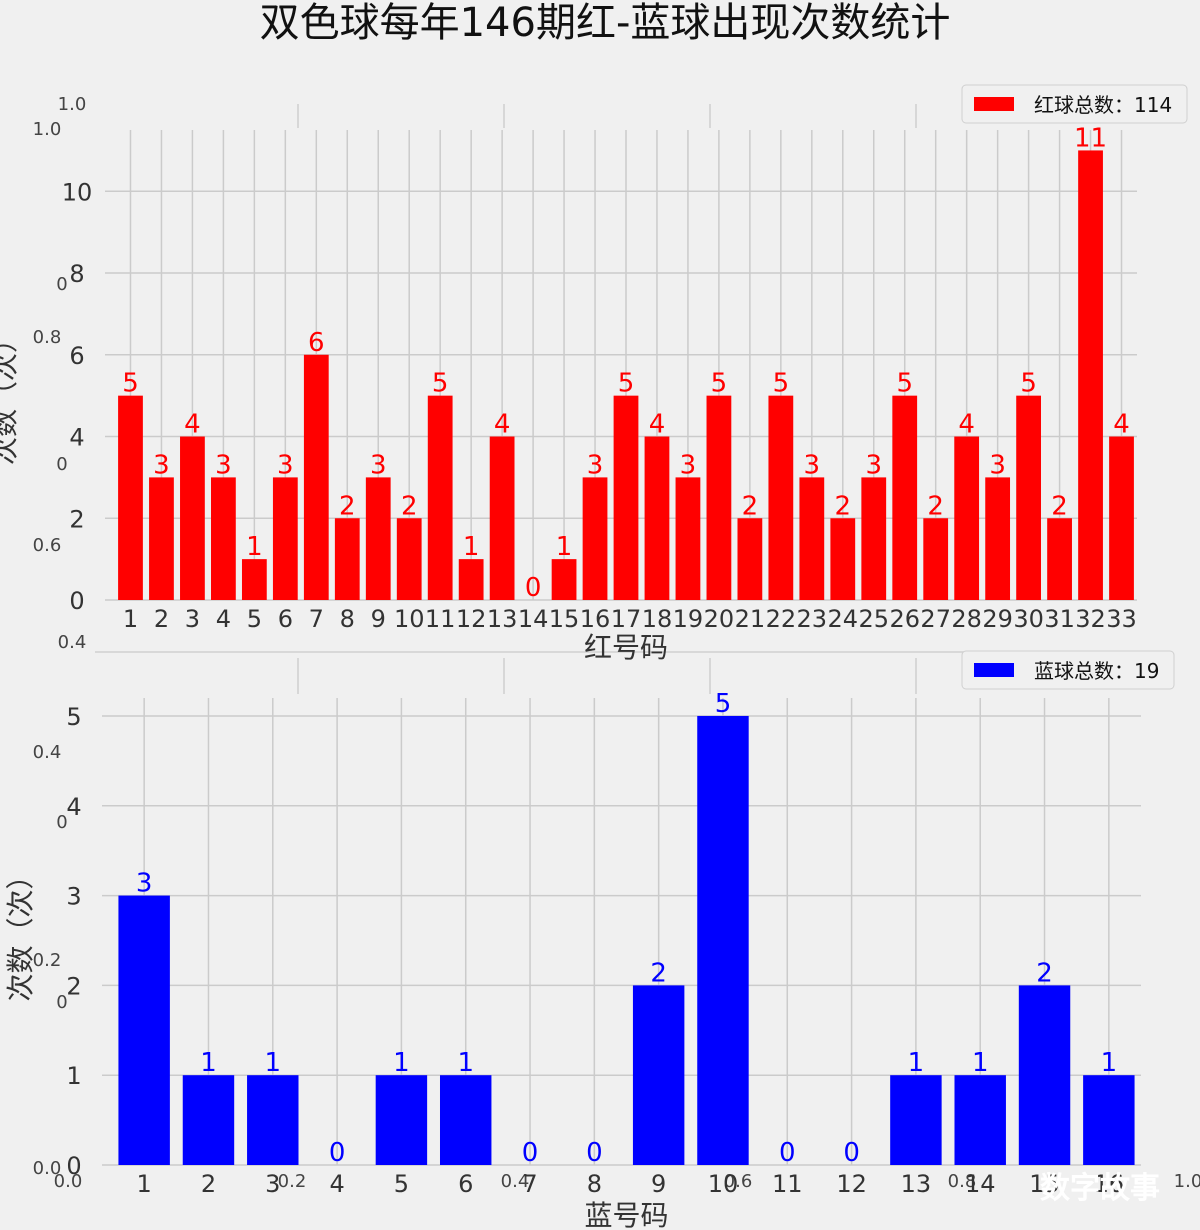  What do you see at coordinates (966, 619) in the screenshot?
I see `x-tick-label: 28` at bounding box center [966, 619].